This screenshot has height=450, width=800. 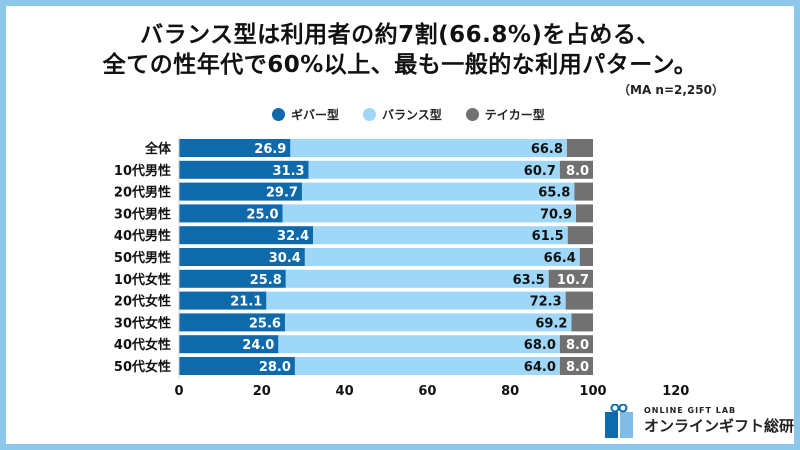 I want to click on data-label: 32.4, so click(x=293, y=236).